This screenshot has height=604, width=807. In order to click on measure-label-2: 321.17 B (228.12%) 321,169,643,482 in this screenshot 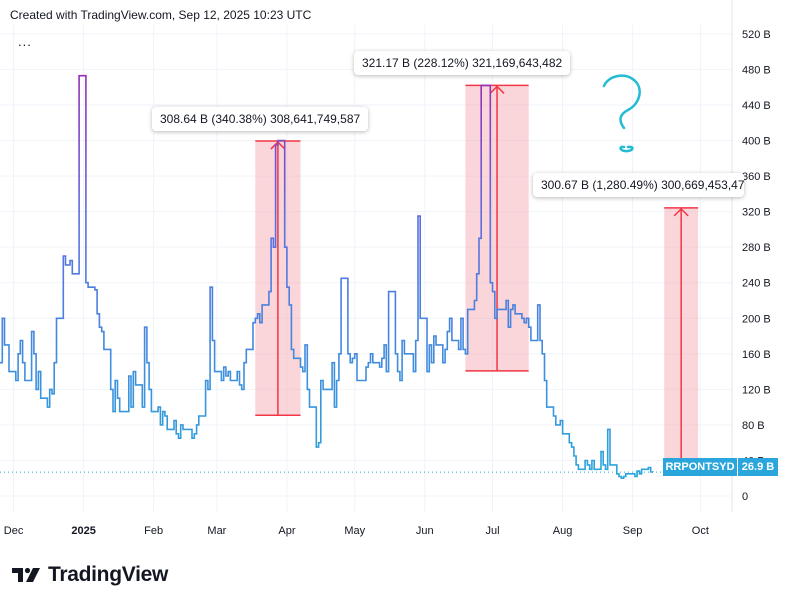, I will do `click(462, 63)`.